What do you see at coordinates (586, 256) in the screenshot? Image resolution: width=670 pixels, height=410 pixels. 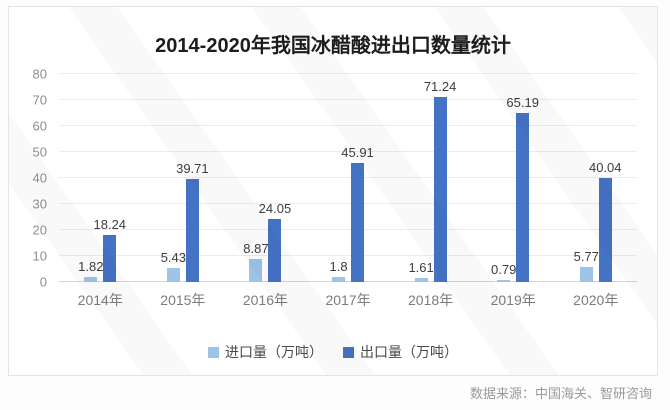 I see `bar-value-label: 5.77` at bounding box center [586, 256].